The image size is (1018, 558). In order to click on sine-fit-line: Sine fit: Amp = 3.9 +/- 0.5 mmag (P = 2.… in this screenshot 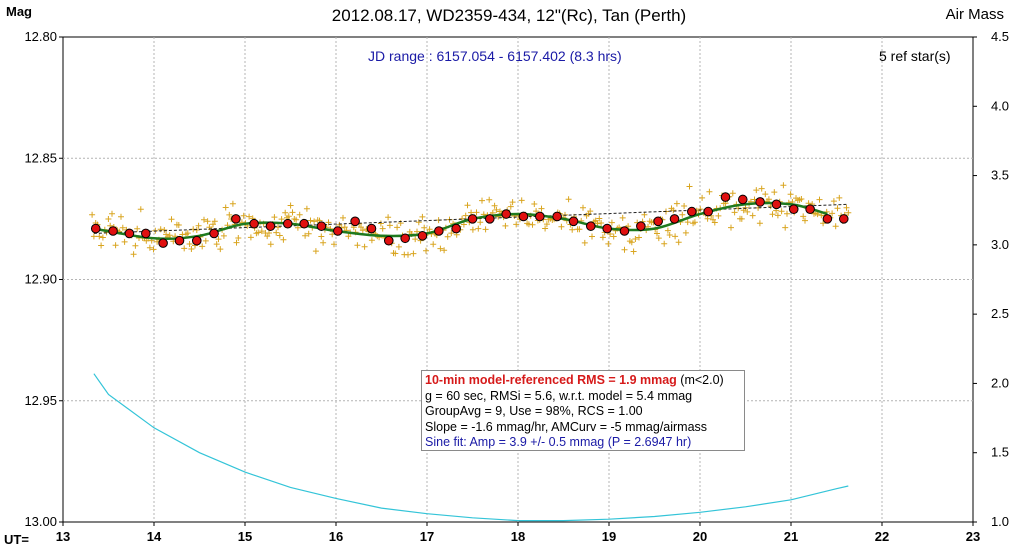, I will do `click(558, 442)`.